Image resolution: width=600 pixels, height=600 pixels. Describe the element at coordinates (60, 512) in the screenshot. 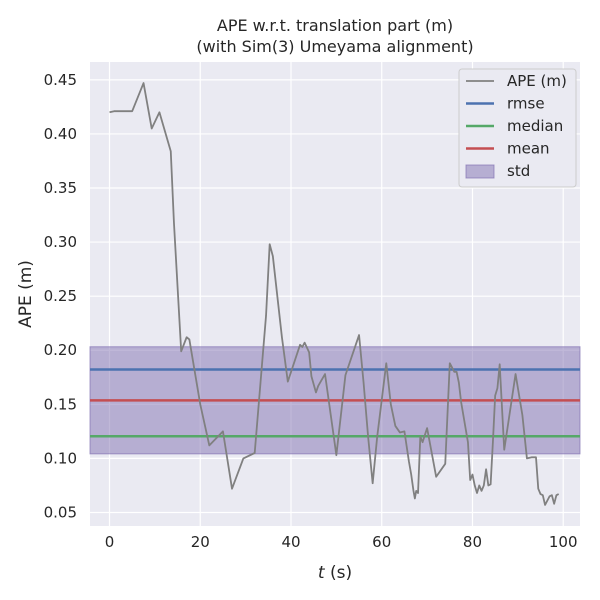

I see `y-tick-label: 0.05` at that location.